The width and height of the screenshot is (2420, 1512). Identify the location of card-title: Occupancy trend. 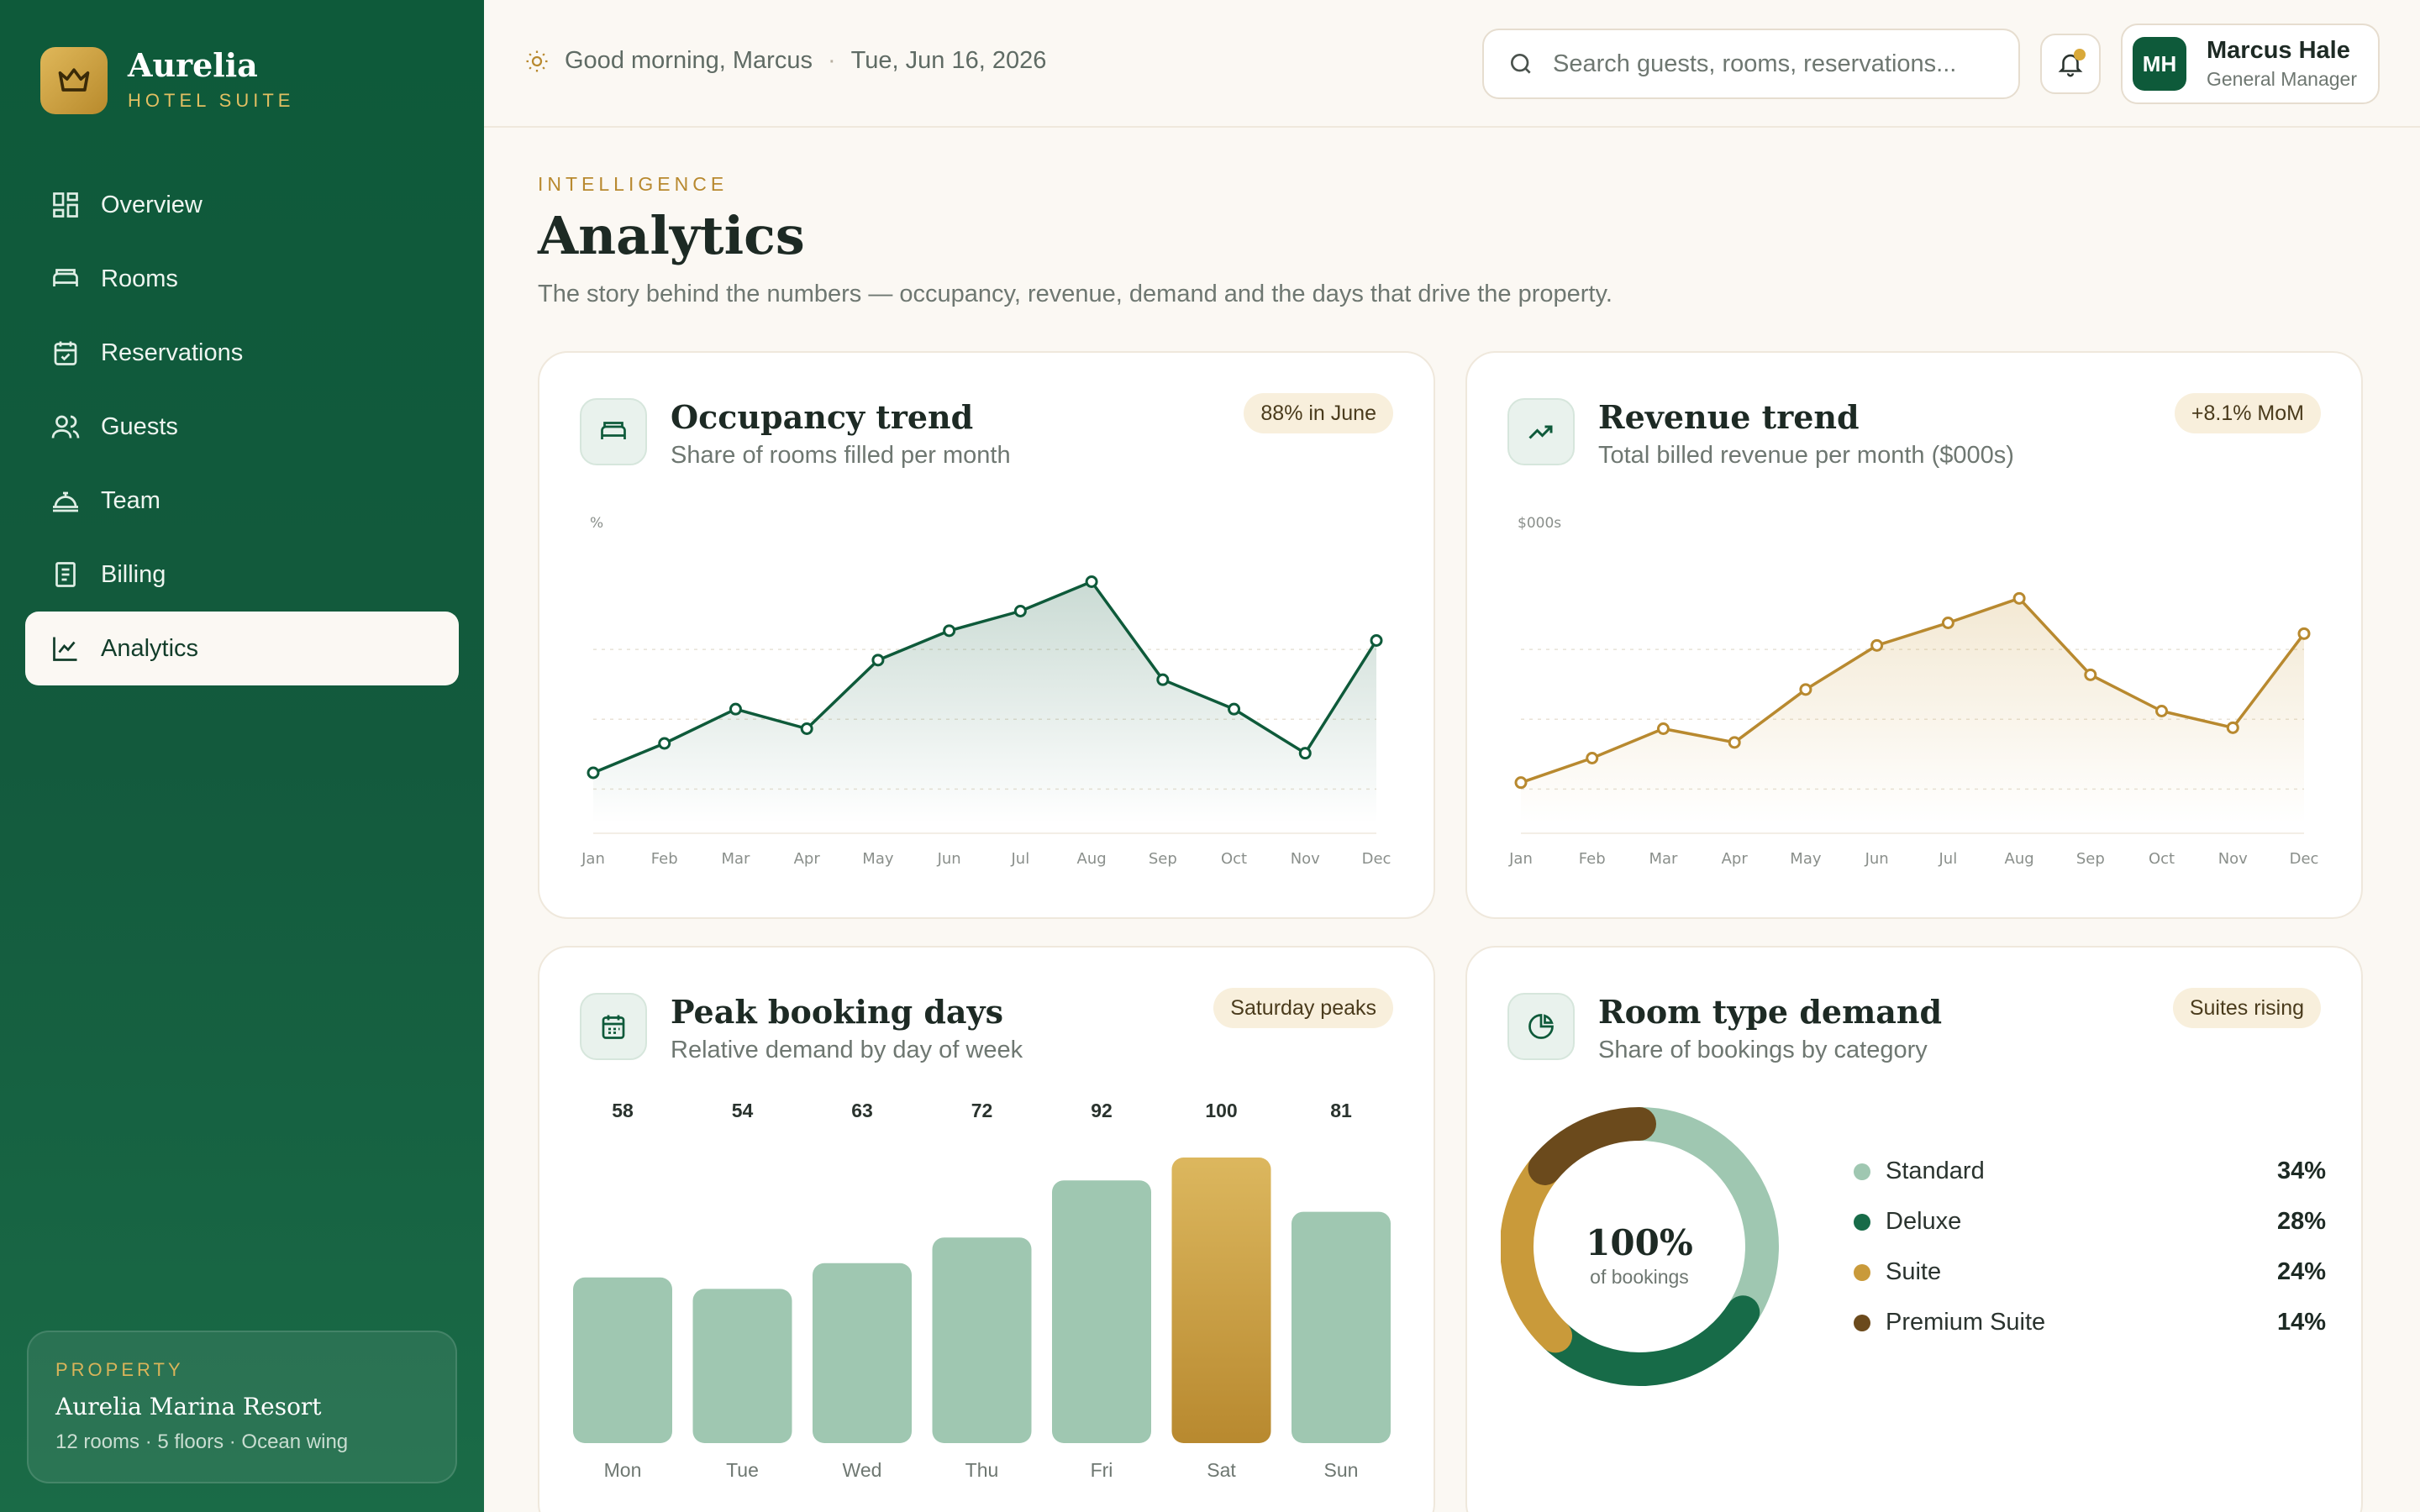
(823, 417).